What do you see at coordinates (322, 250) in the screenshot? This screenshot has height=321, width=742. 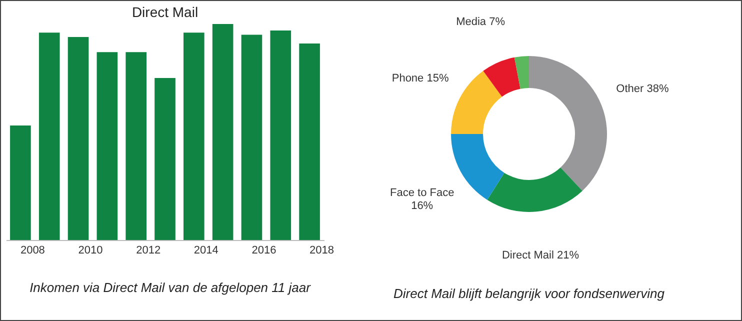 I see `x-tick-label: 2018` at bounding box center [322, 250].